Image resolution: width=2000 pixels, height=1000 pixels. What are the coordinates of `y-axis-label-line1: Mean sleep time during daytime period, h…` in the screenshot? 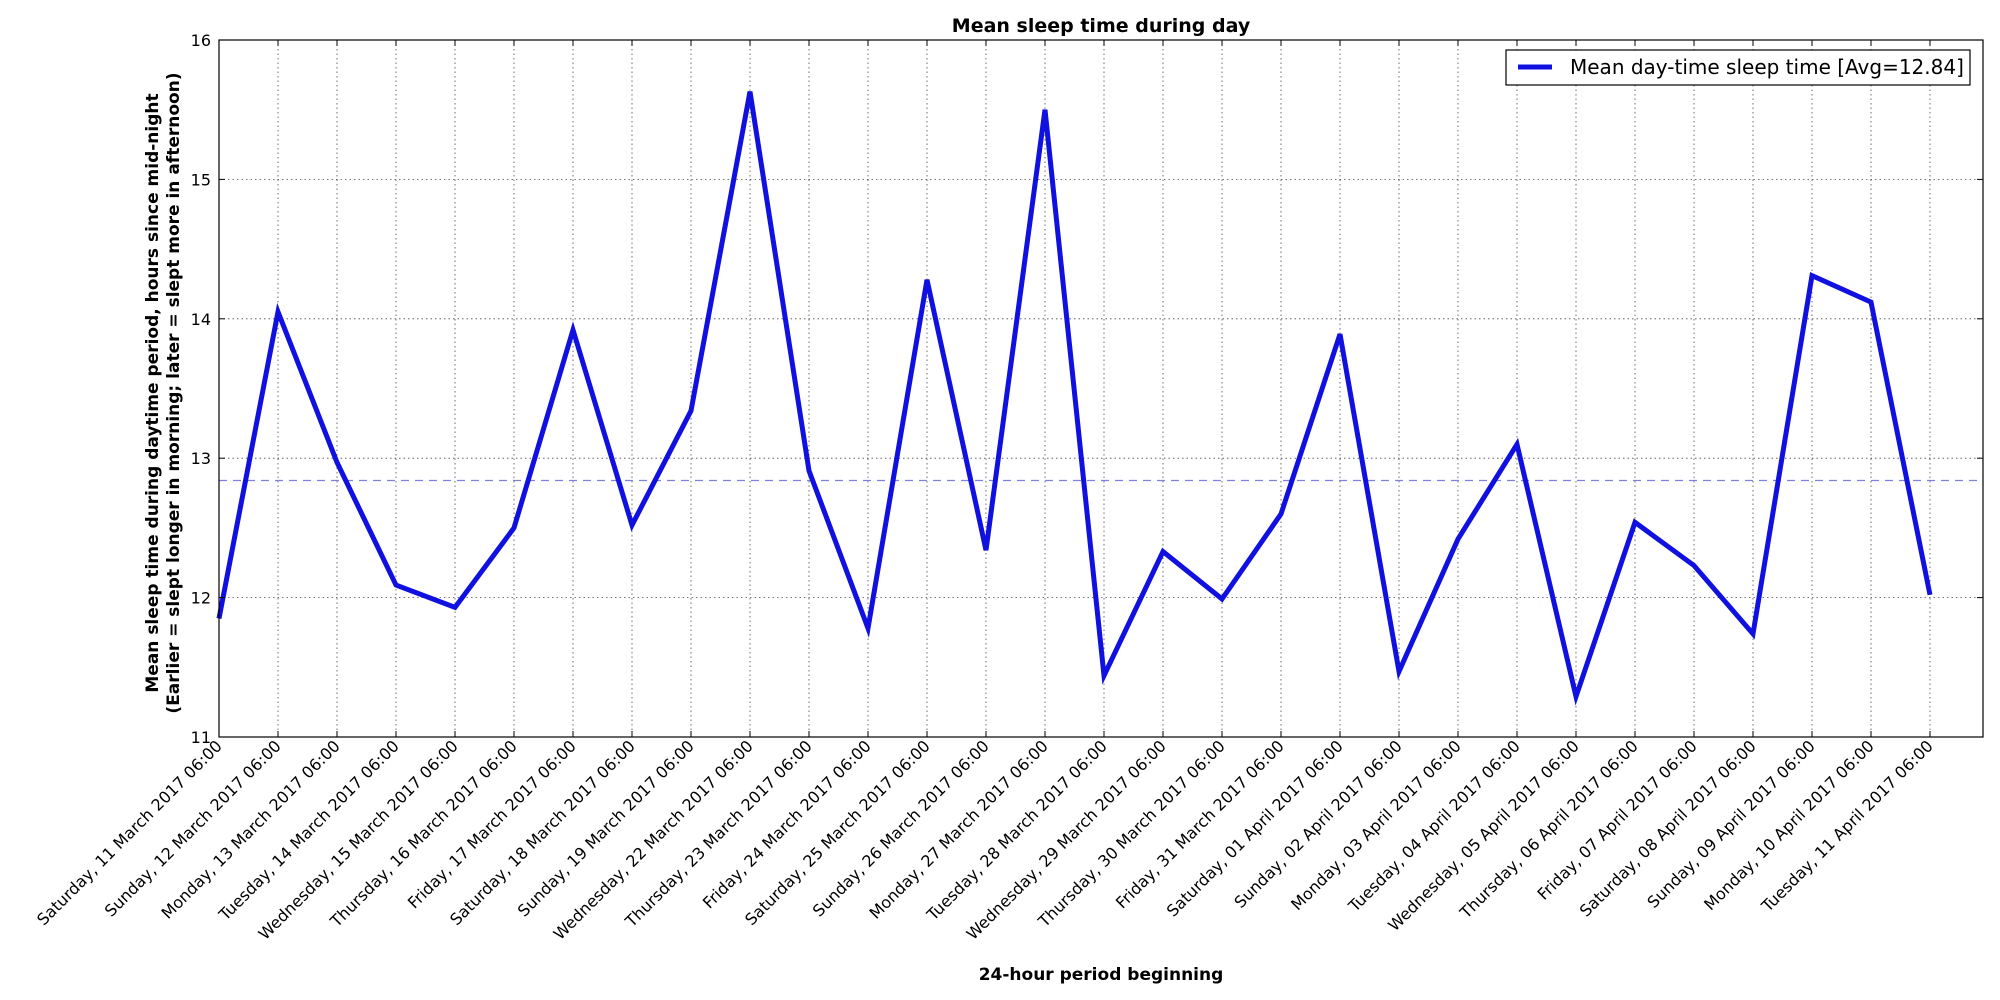 It's located at (153, 392).